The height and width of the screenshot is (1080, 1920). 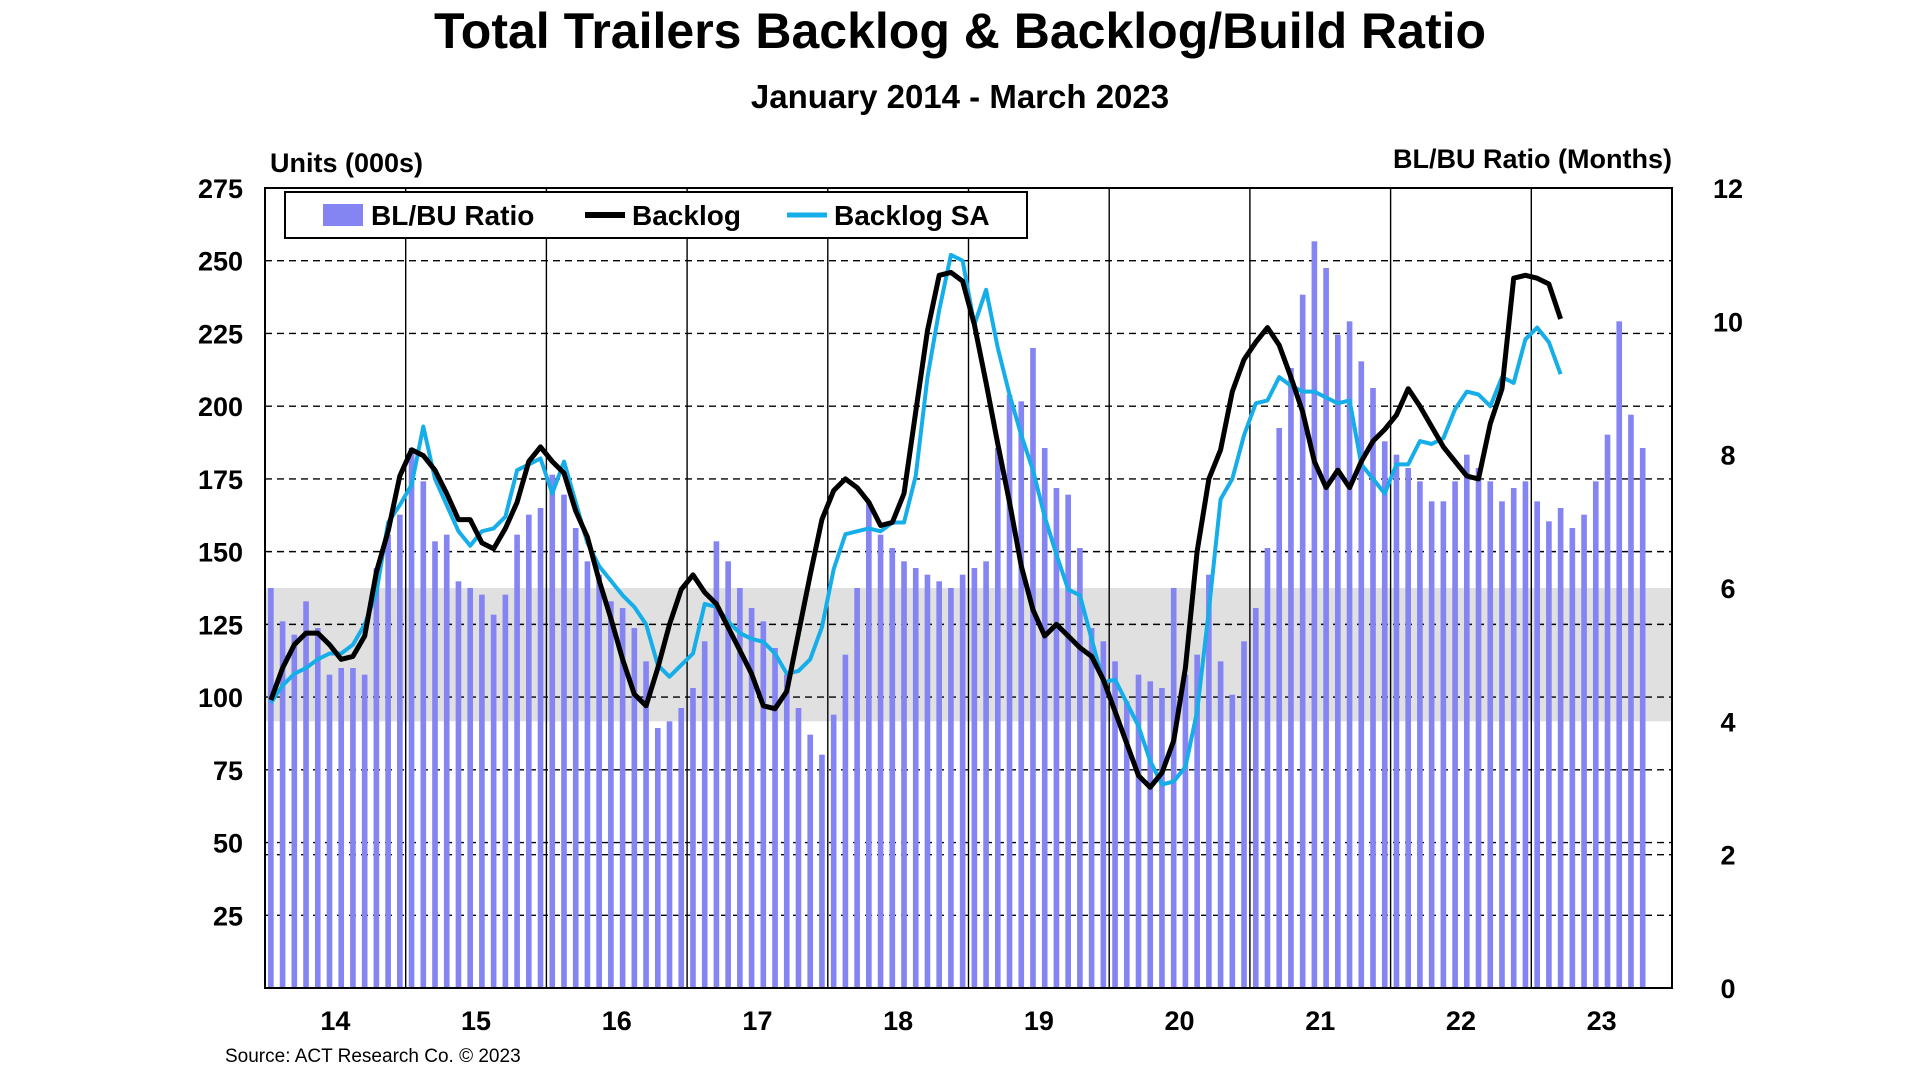 I want to click on right-tick-label: 4, so click(x=1727, y=722).